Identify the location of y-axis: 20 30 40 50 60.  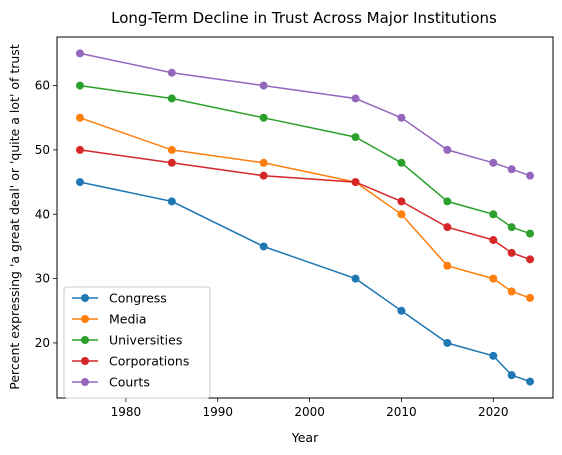
(46, 214).